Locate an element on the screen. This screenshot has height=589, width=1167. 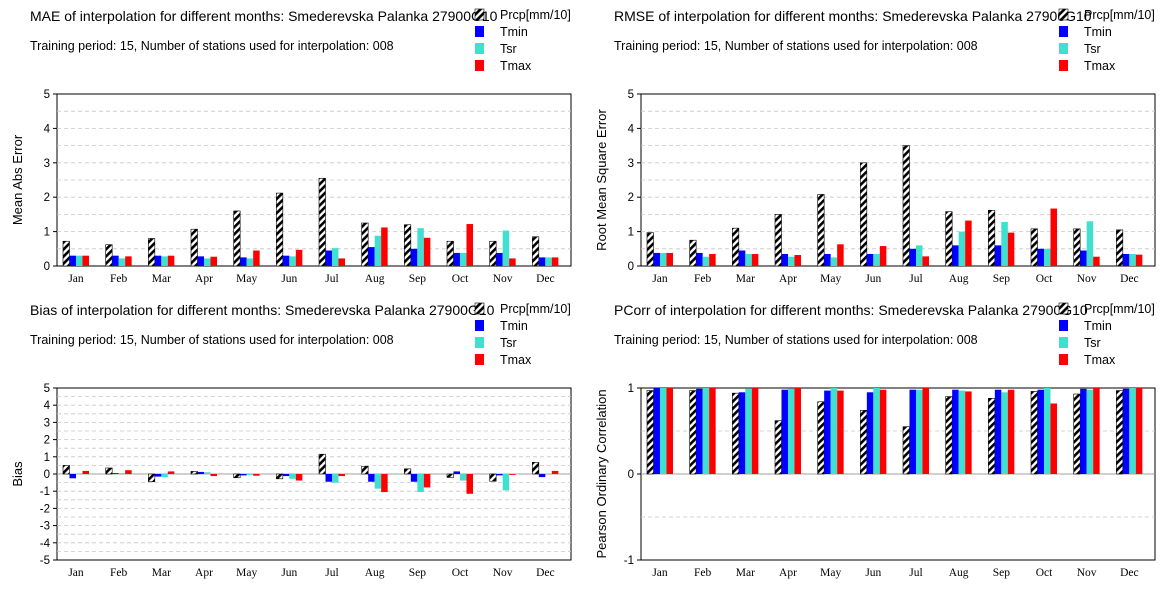
y-axis-label: Bias is located at coordinates (17, 474).